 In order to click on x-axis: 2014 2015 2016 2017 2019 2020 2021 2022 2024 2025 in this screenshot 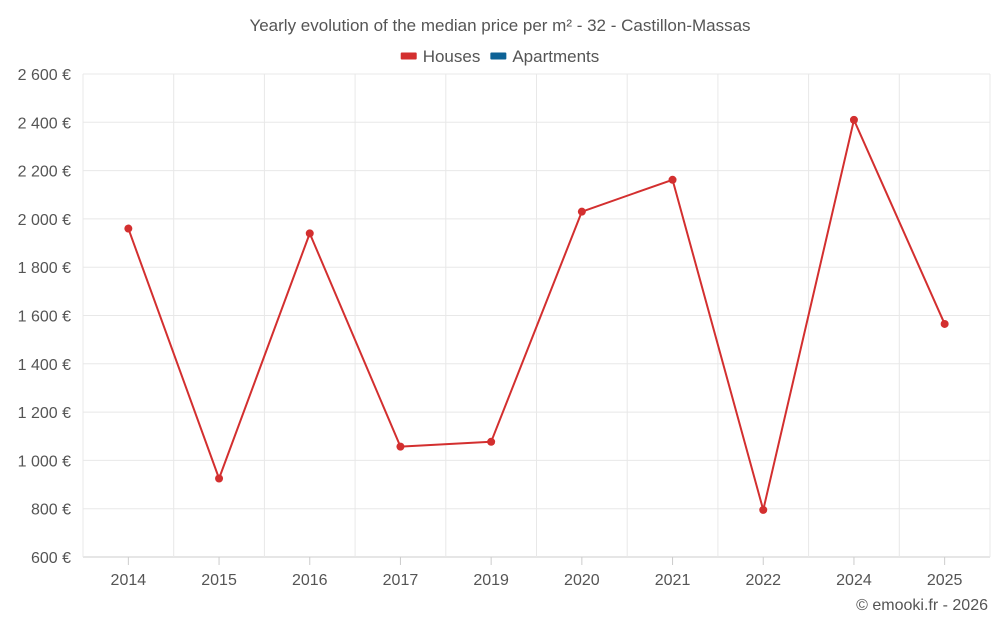, I will do `click(537, 573)`.